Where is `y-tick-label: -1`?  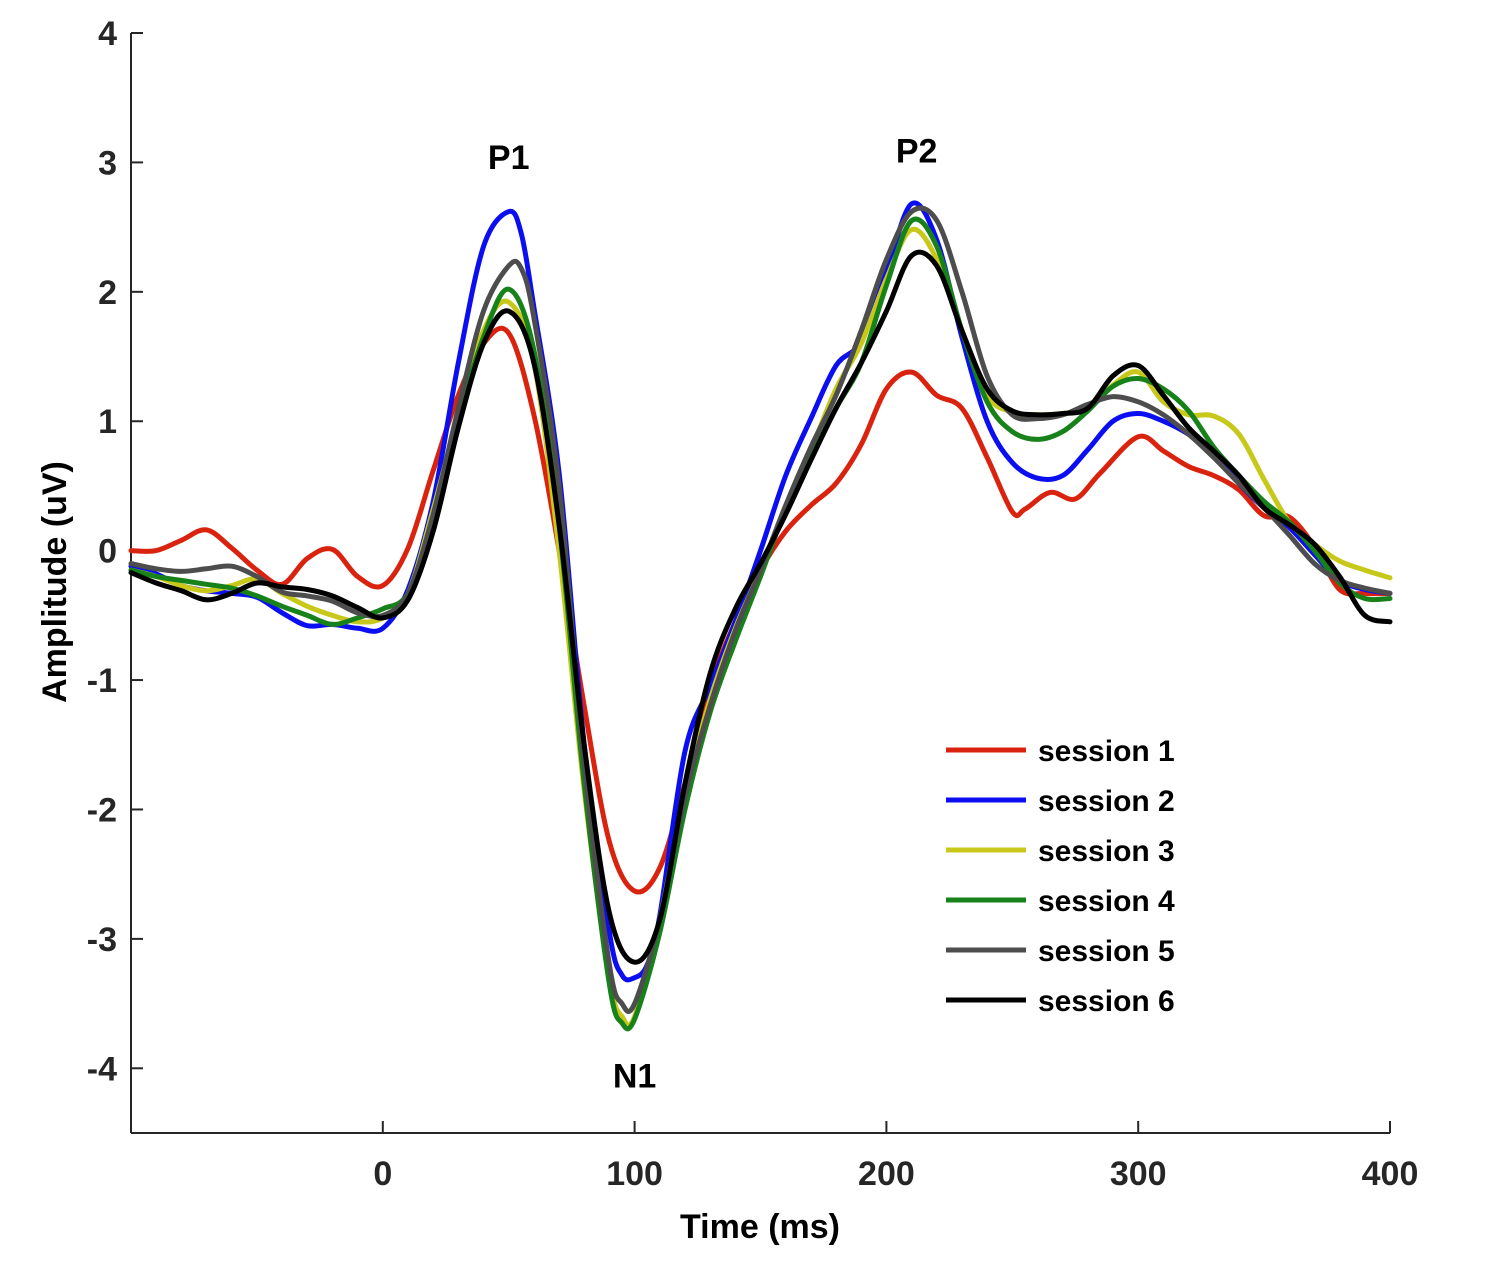 y-tick-label: -1 is located at coordinates (102, 681).